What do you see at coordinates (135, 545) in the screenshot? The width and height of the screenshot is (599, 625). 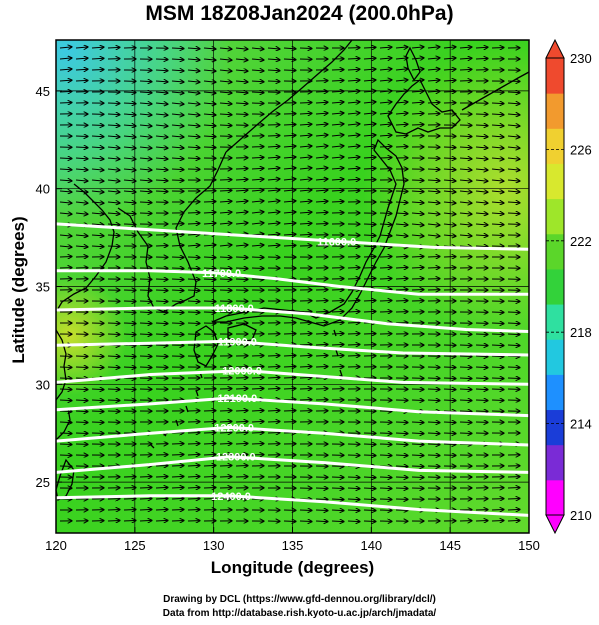 I see `x-tick-label: 125` at bounding box center [135, 545].